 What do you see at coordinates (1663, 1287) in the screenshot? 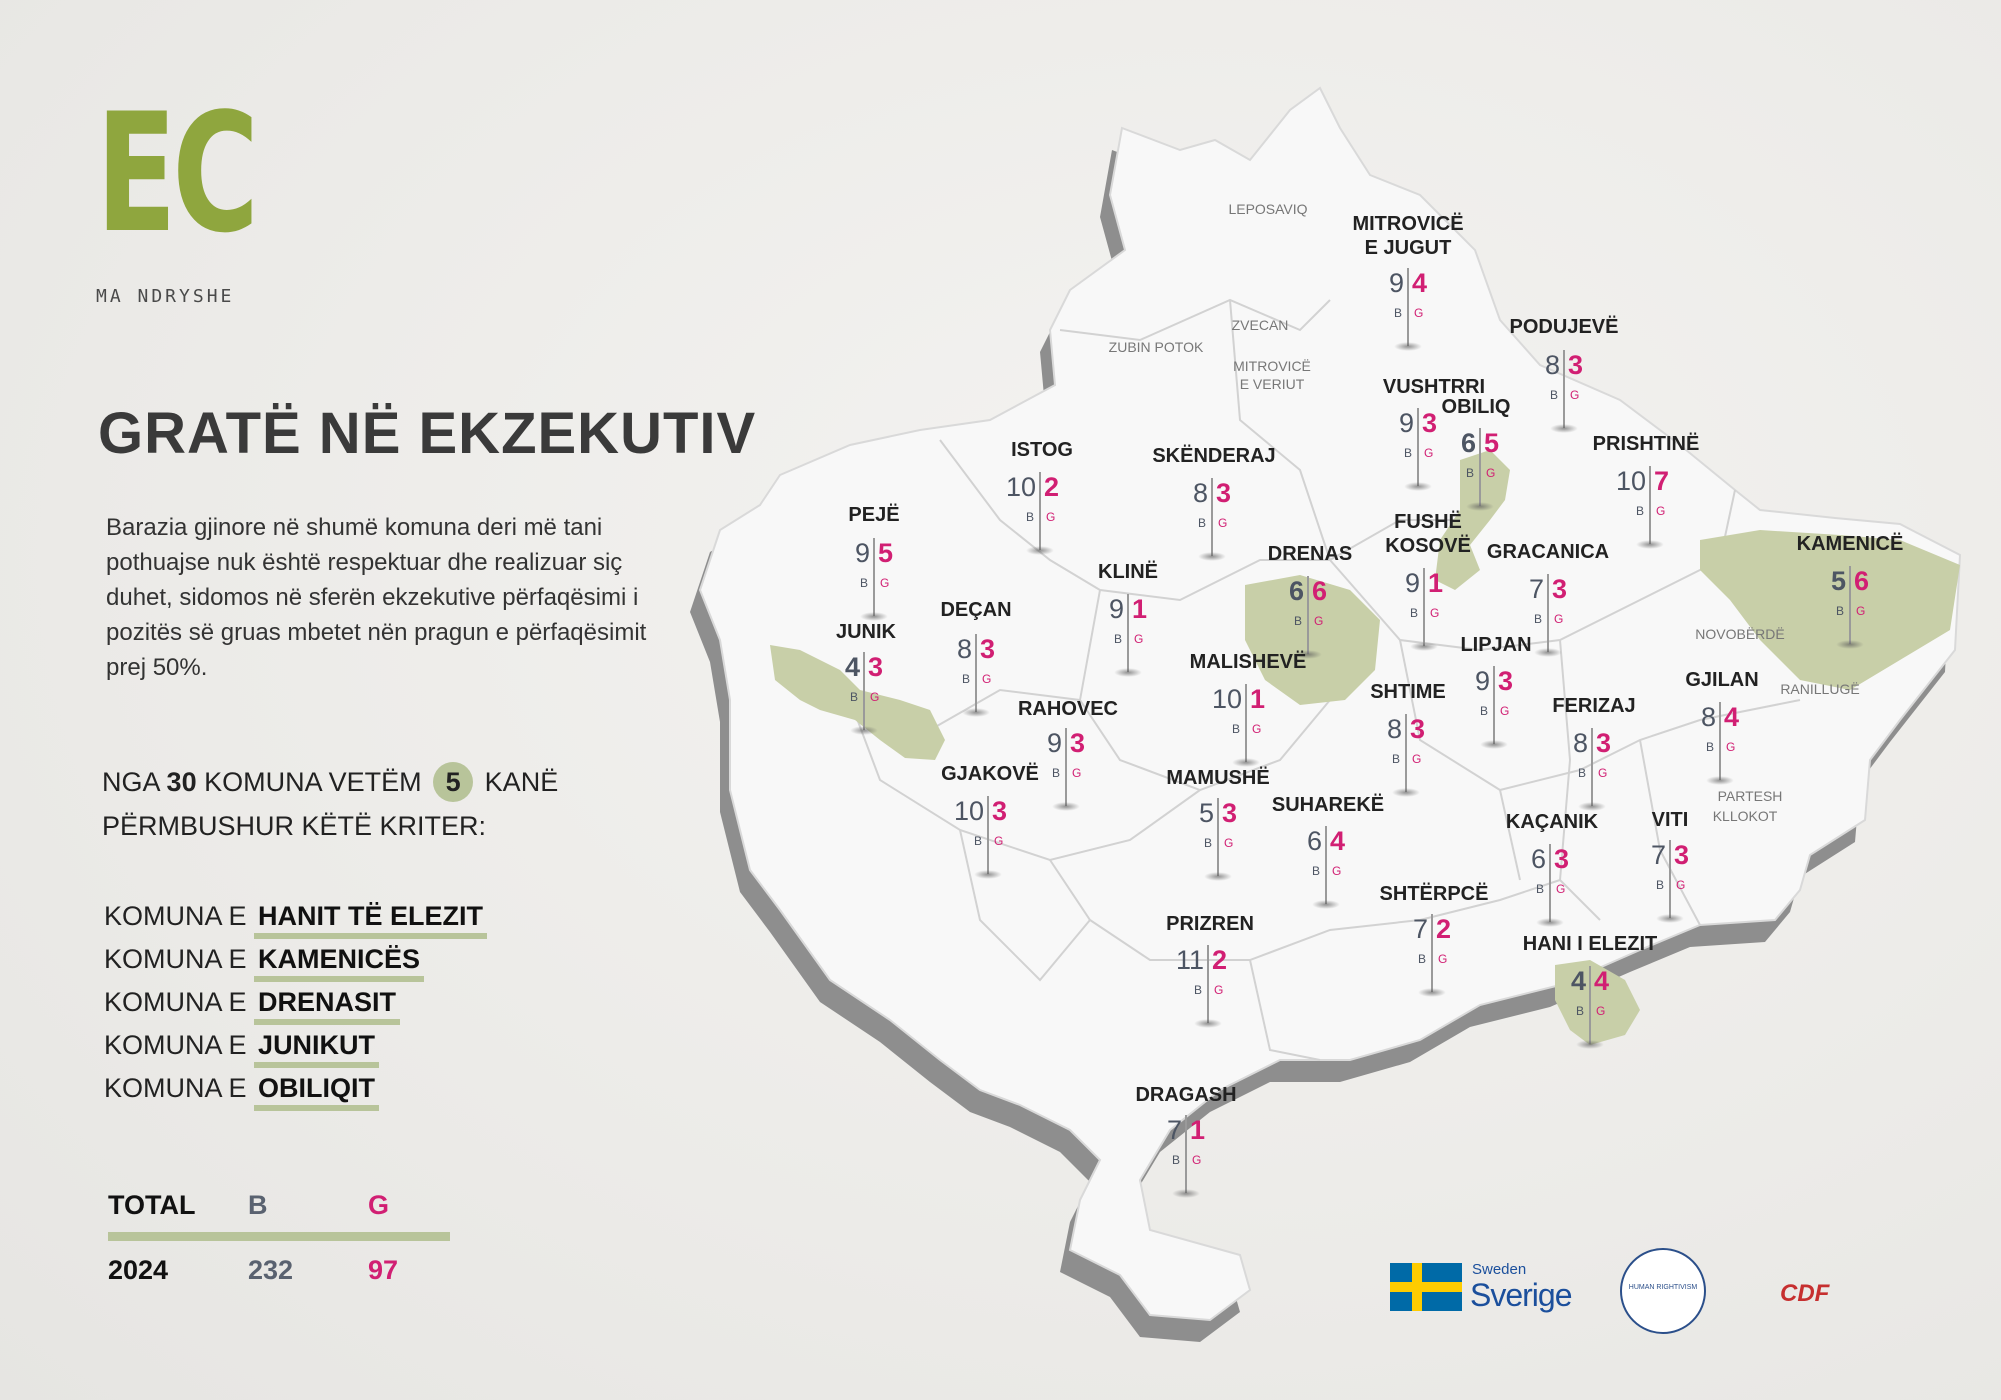
I see `human-rightivism-text: HUMAN RIGHTIVISM` at bounding box center [1663, 1287].